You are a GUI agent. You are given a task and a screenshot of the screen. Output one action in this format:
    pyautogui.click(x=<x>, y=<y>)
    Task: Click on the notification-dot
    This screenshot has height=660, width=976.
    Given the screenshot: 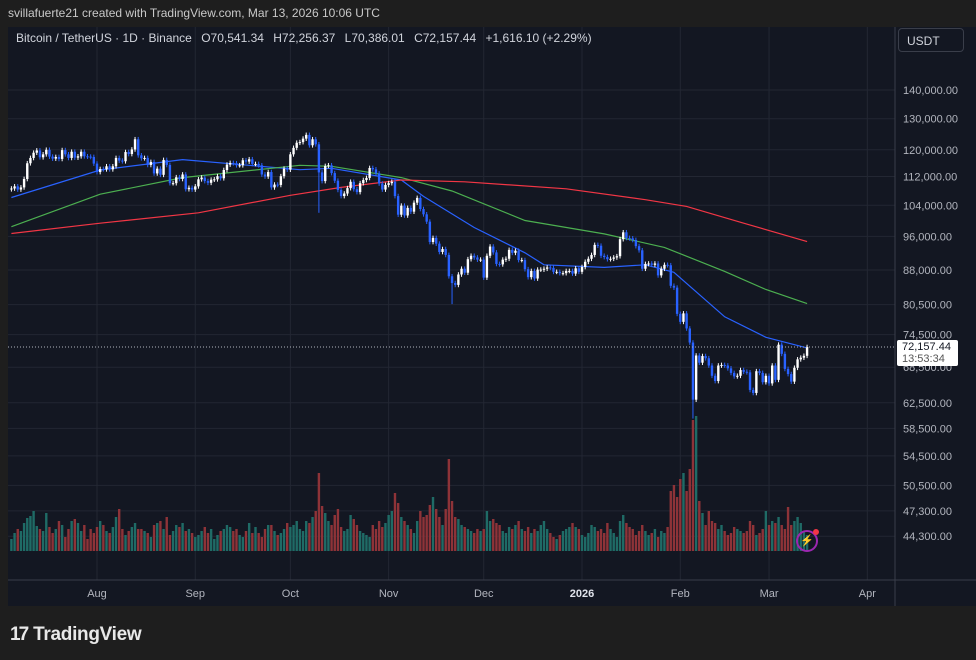 What is the action you would take?
    pyautogui.click(x=816, y=532)
    